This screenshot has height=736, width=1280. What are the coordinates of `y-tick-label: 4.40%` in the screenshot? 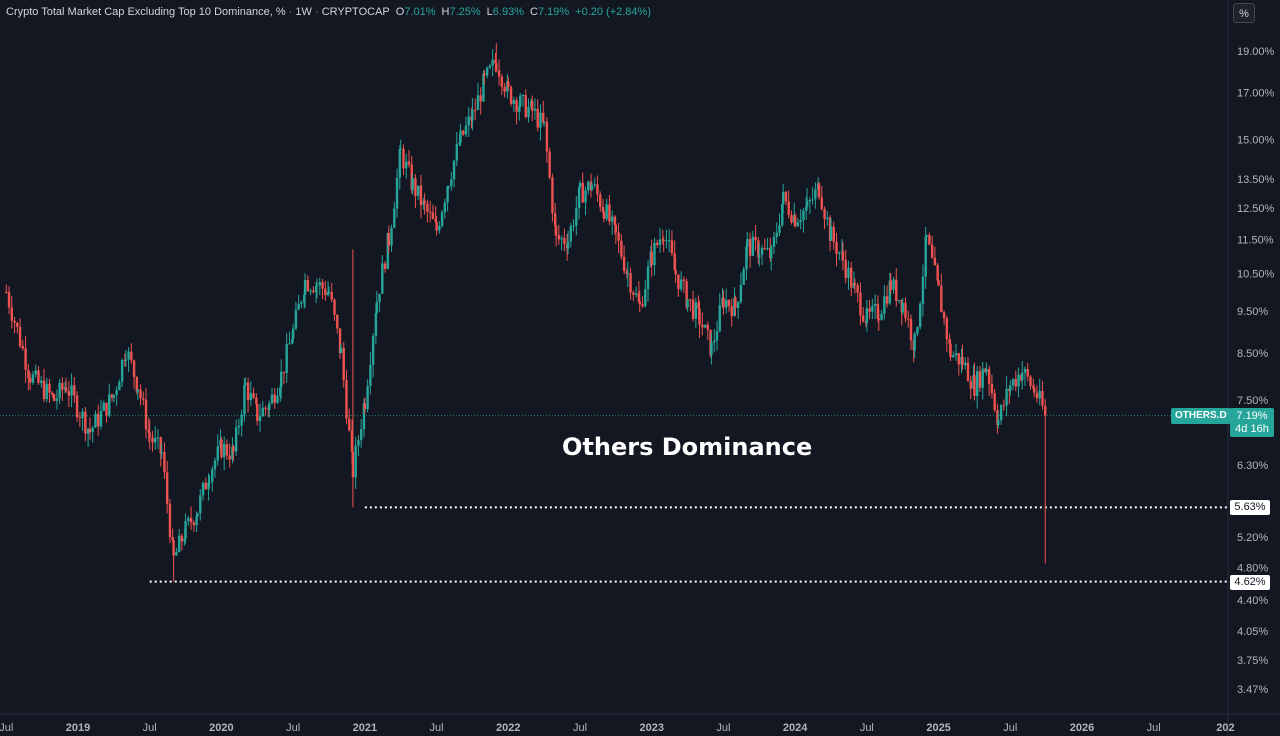 It's located at (1252, 601).